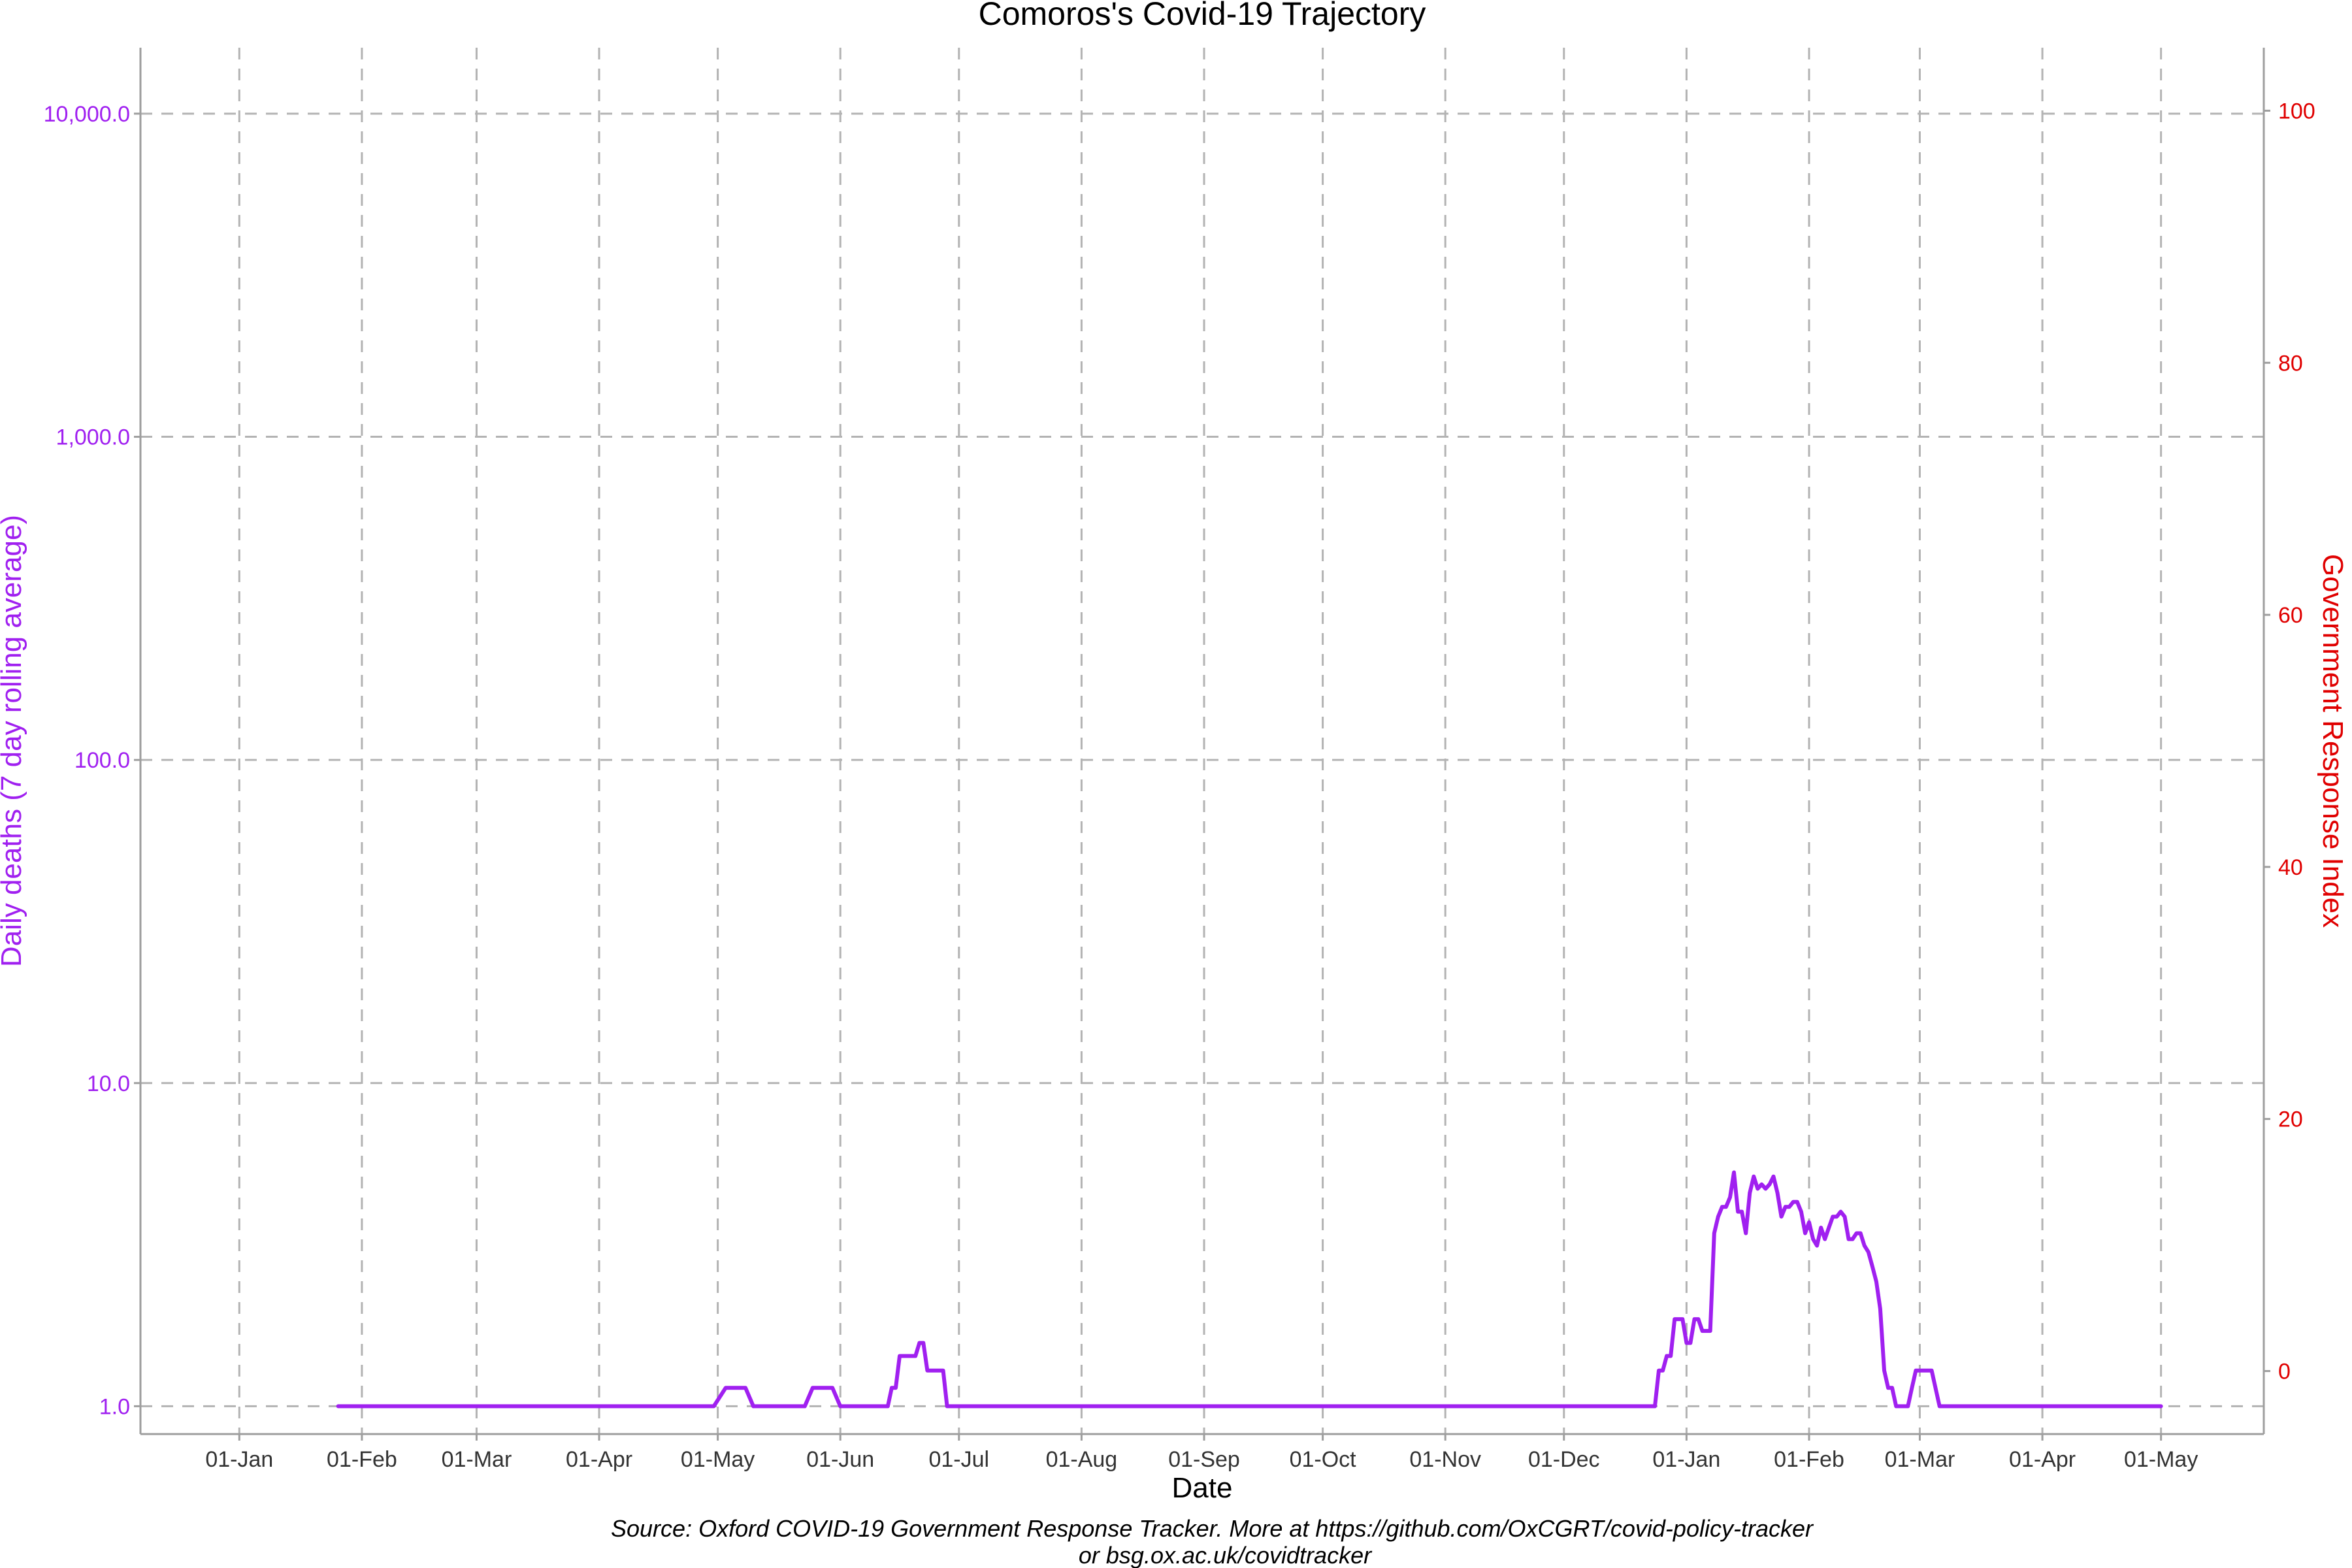 This screenshot has height=1568, width=2352. Describe the element at coordinates (1323, 1459) in the screenshot. I see `x-tick-label: 01-Oct` at that location.